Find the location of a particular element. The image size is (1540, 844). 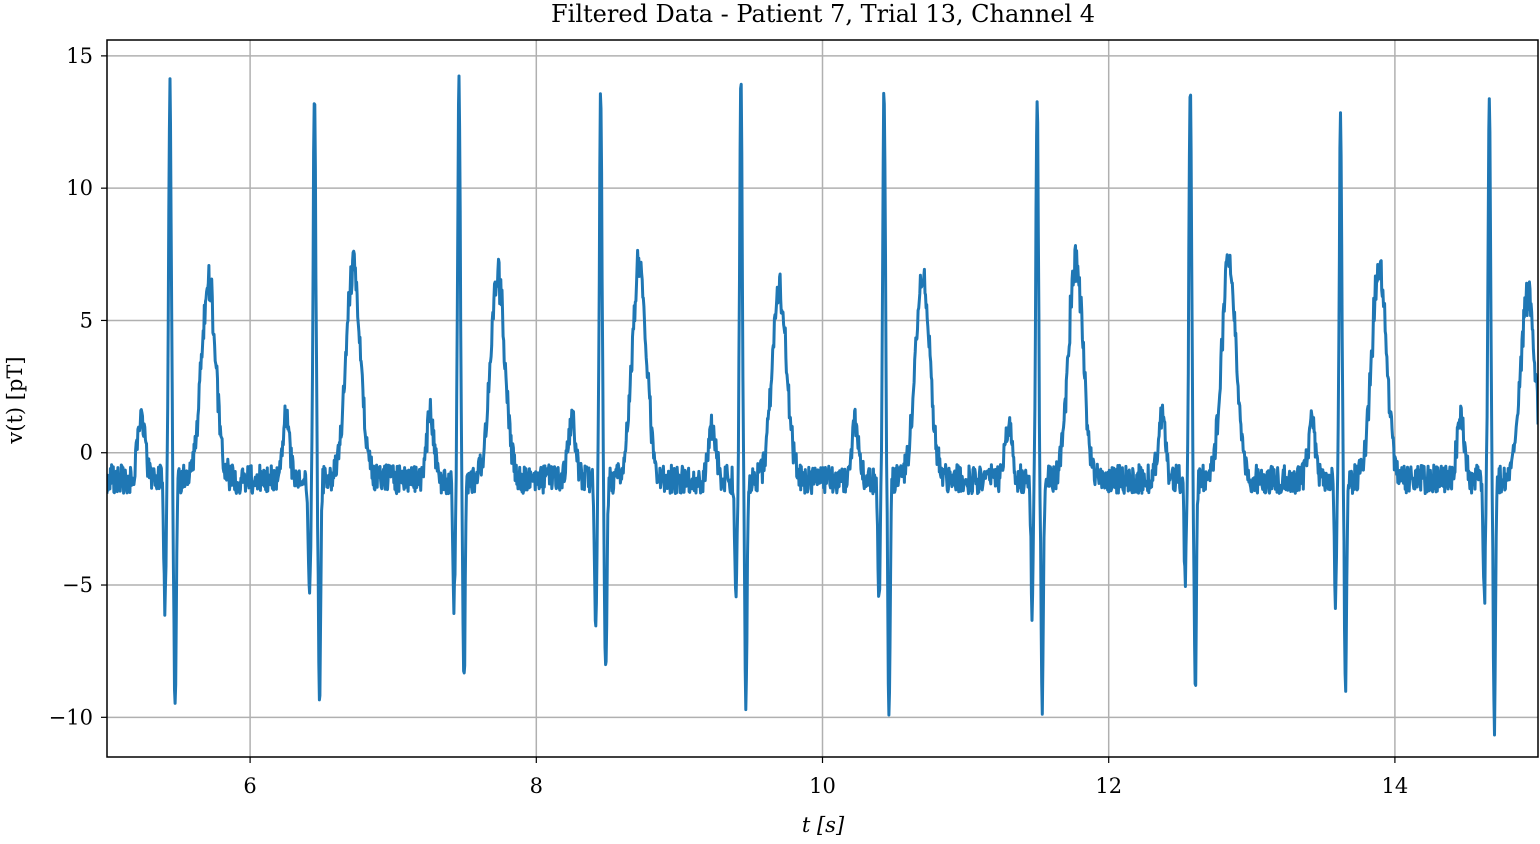

x-tick-label: 6 is located at coordinates (249, 786).